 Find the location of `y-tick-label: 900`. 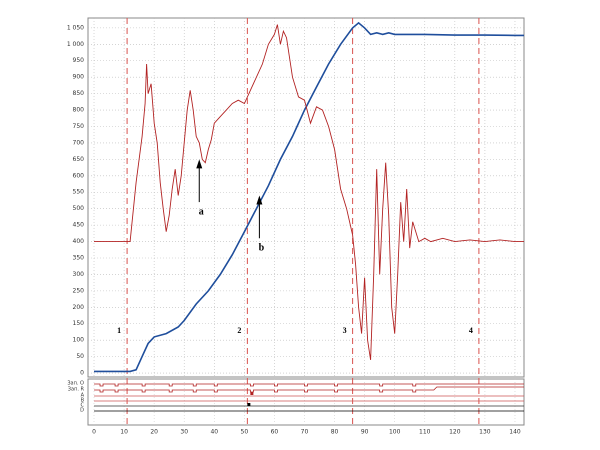

y-tick-label: 900 is located at coordinates (79, 77).